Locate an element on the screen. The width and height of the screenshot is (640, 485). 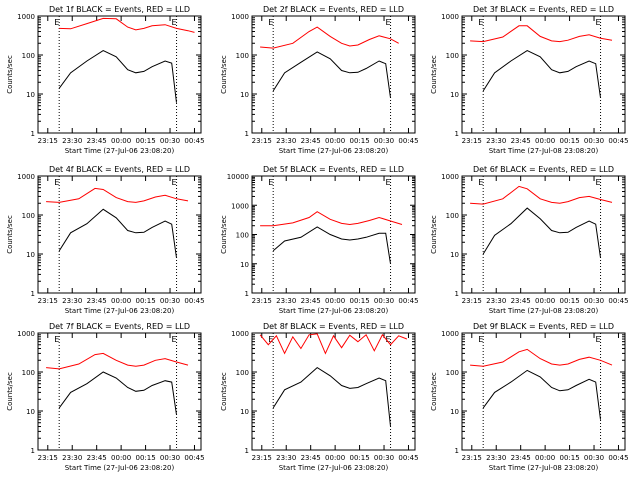
plot-title: Det 8f BLACK = Events, RED = LLD is located at coordinates (333, 326).